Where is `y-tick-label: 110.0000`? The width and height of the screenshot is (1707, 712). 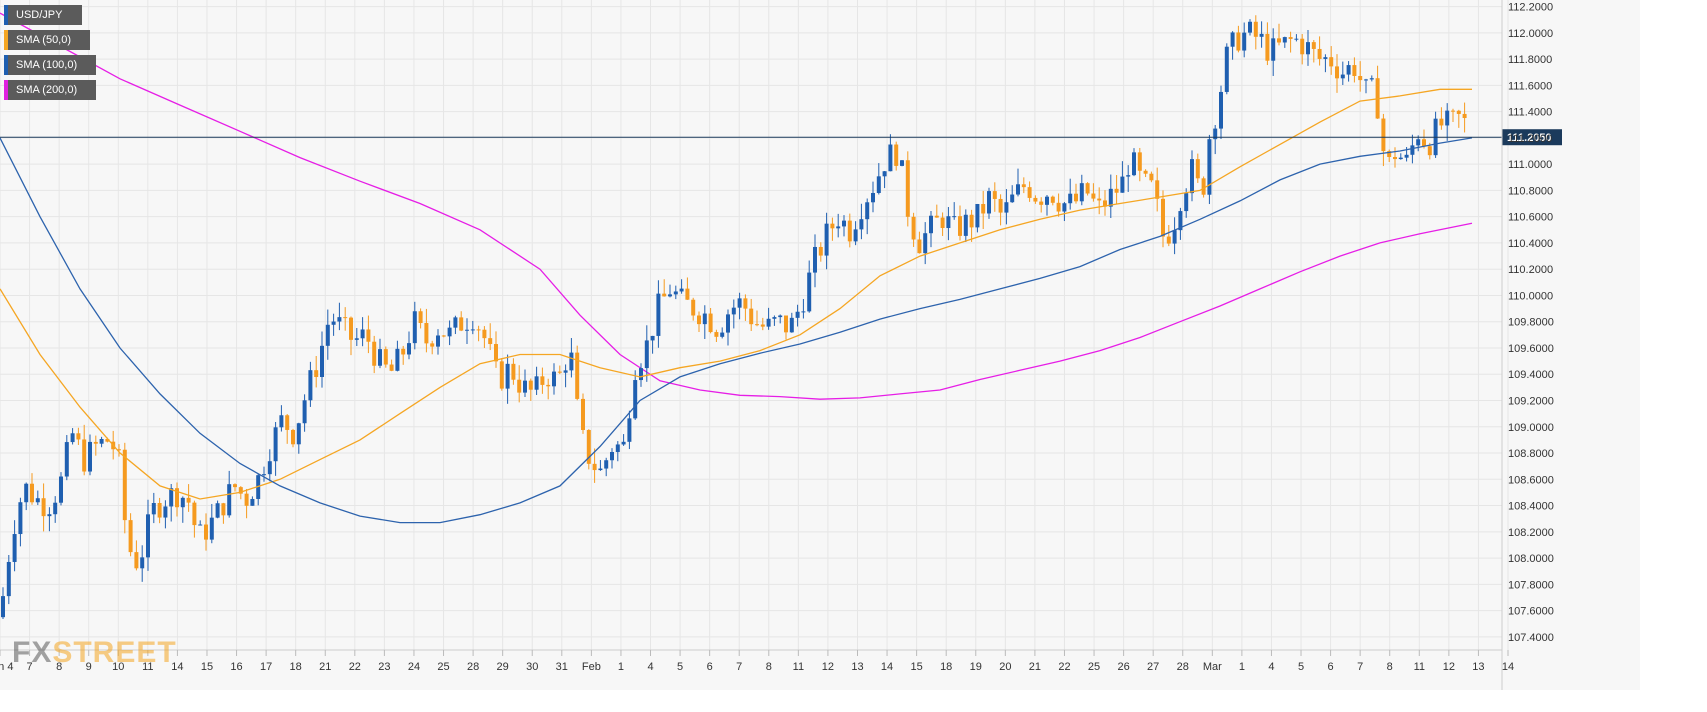 y-tick-label: 110.0000 is located at coordinates (1530, 296).